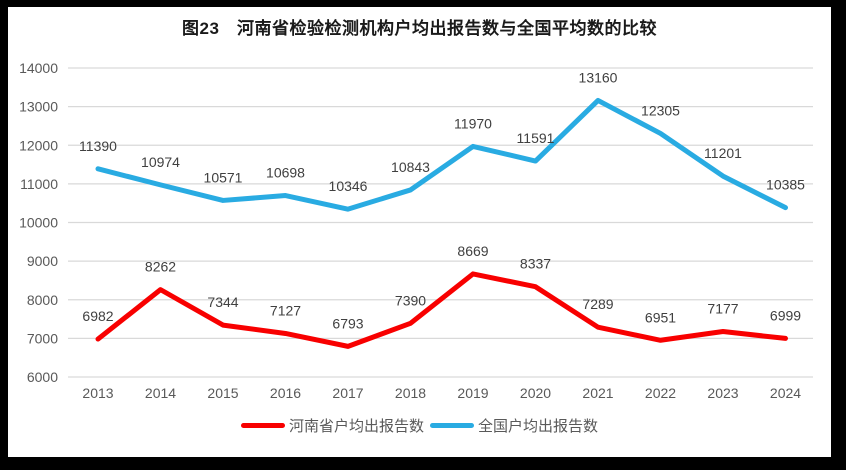 The width and height of the screenshot is (846, 470). I want to click on legend-item-national: 全国户均出报告数, so click(514, 425).